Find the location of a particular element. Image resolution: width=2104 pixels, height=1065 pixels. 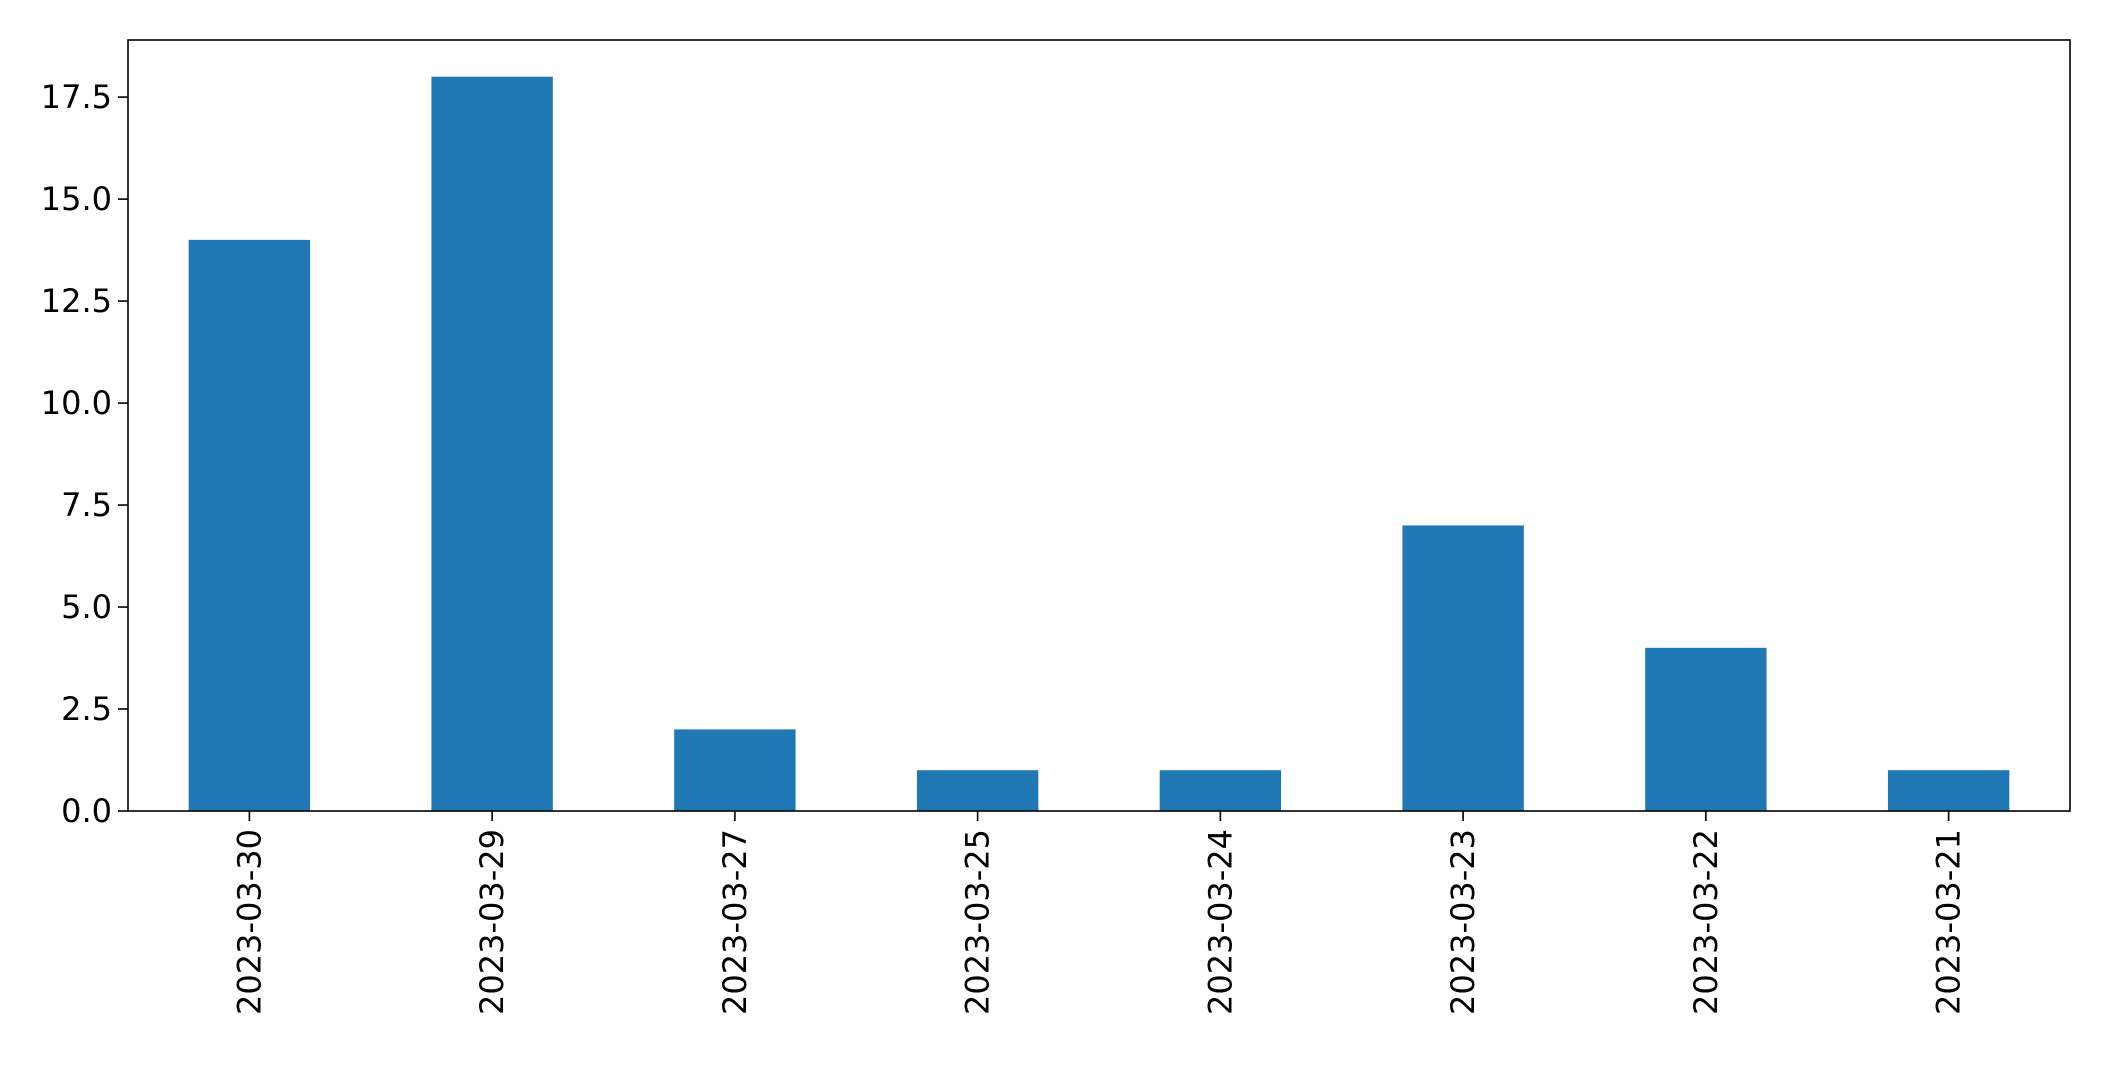

y-tick-label: 5.0 is located at coordinates (86, 607).